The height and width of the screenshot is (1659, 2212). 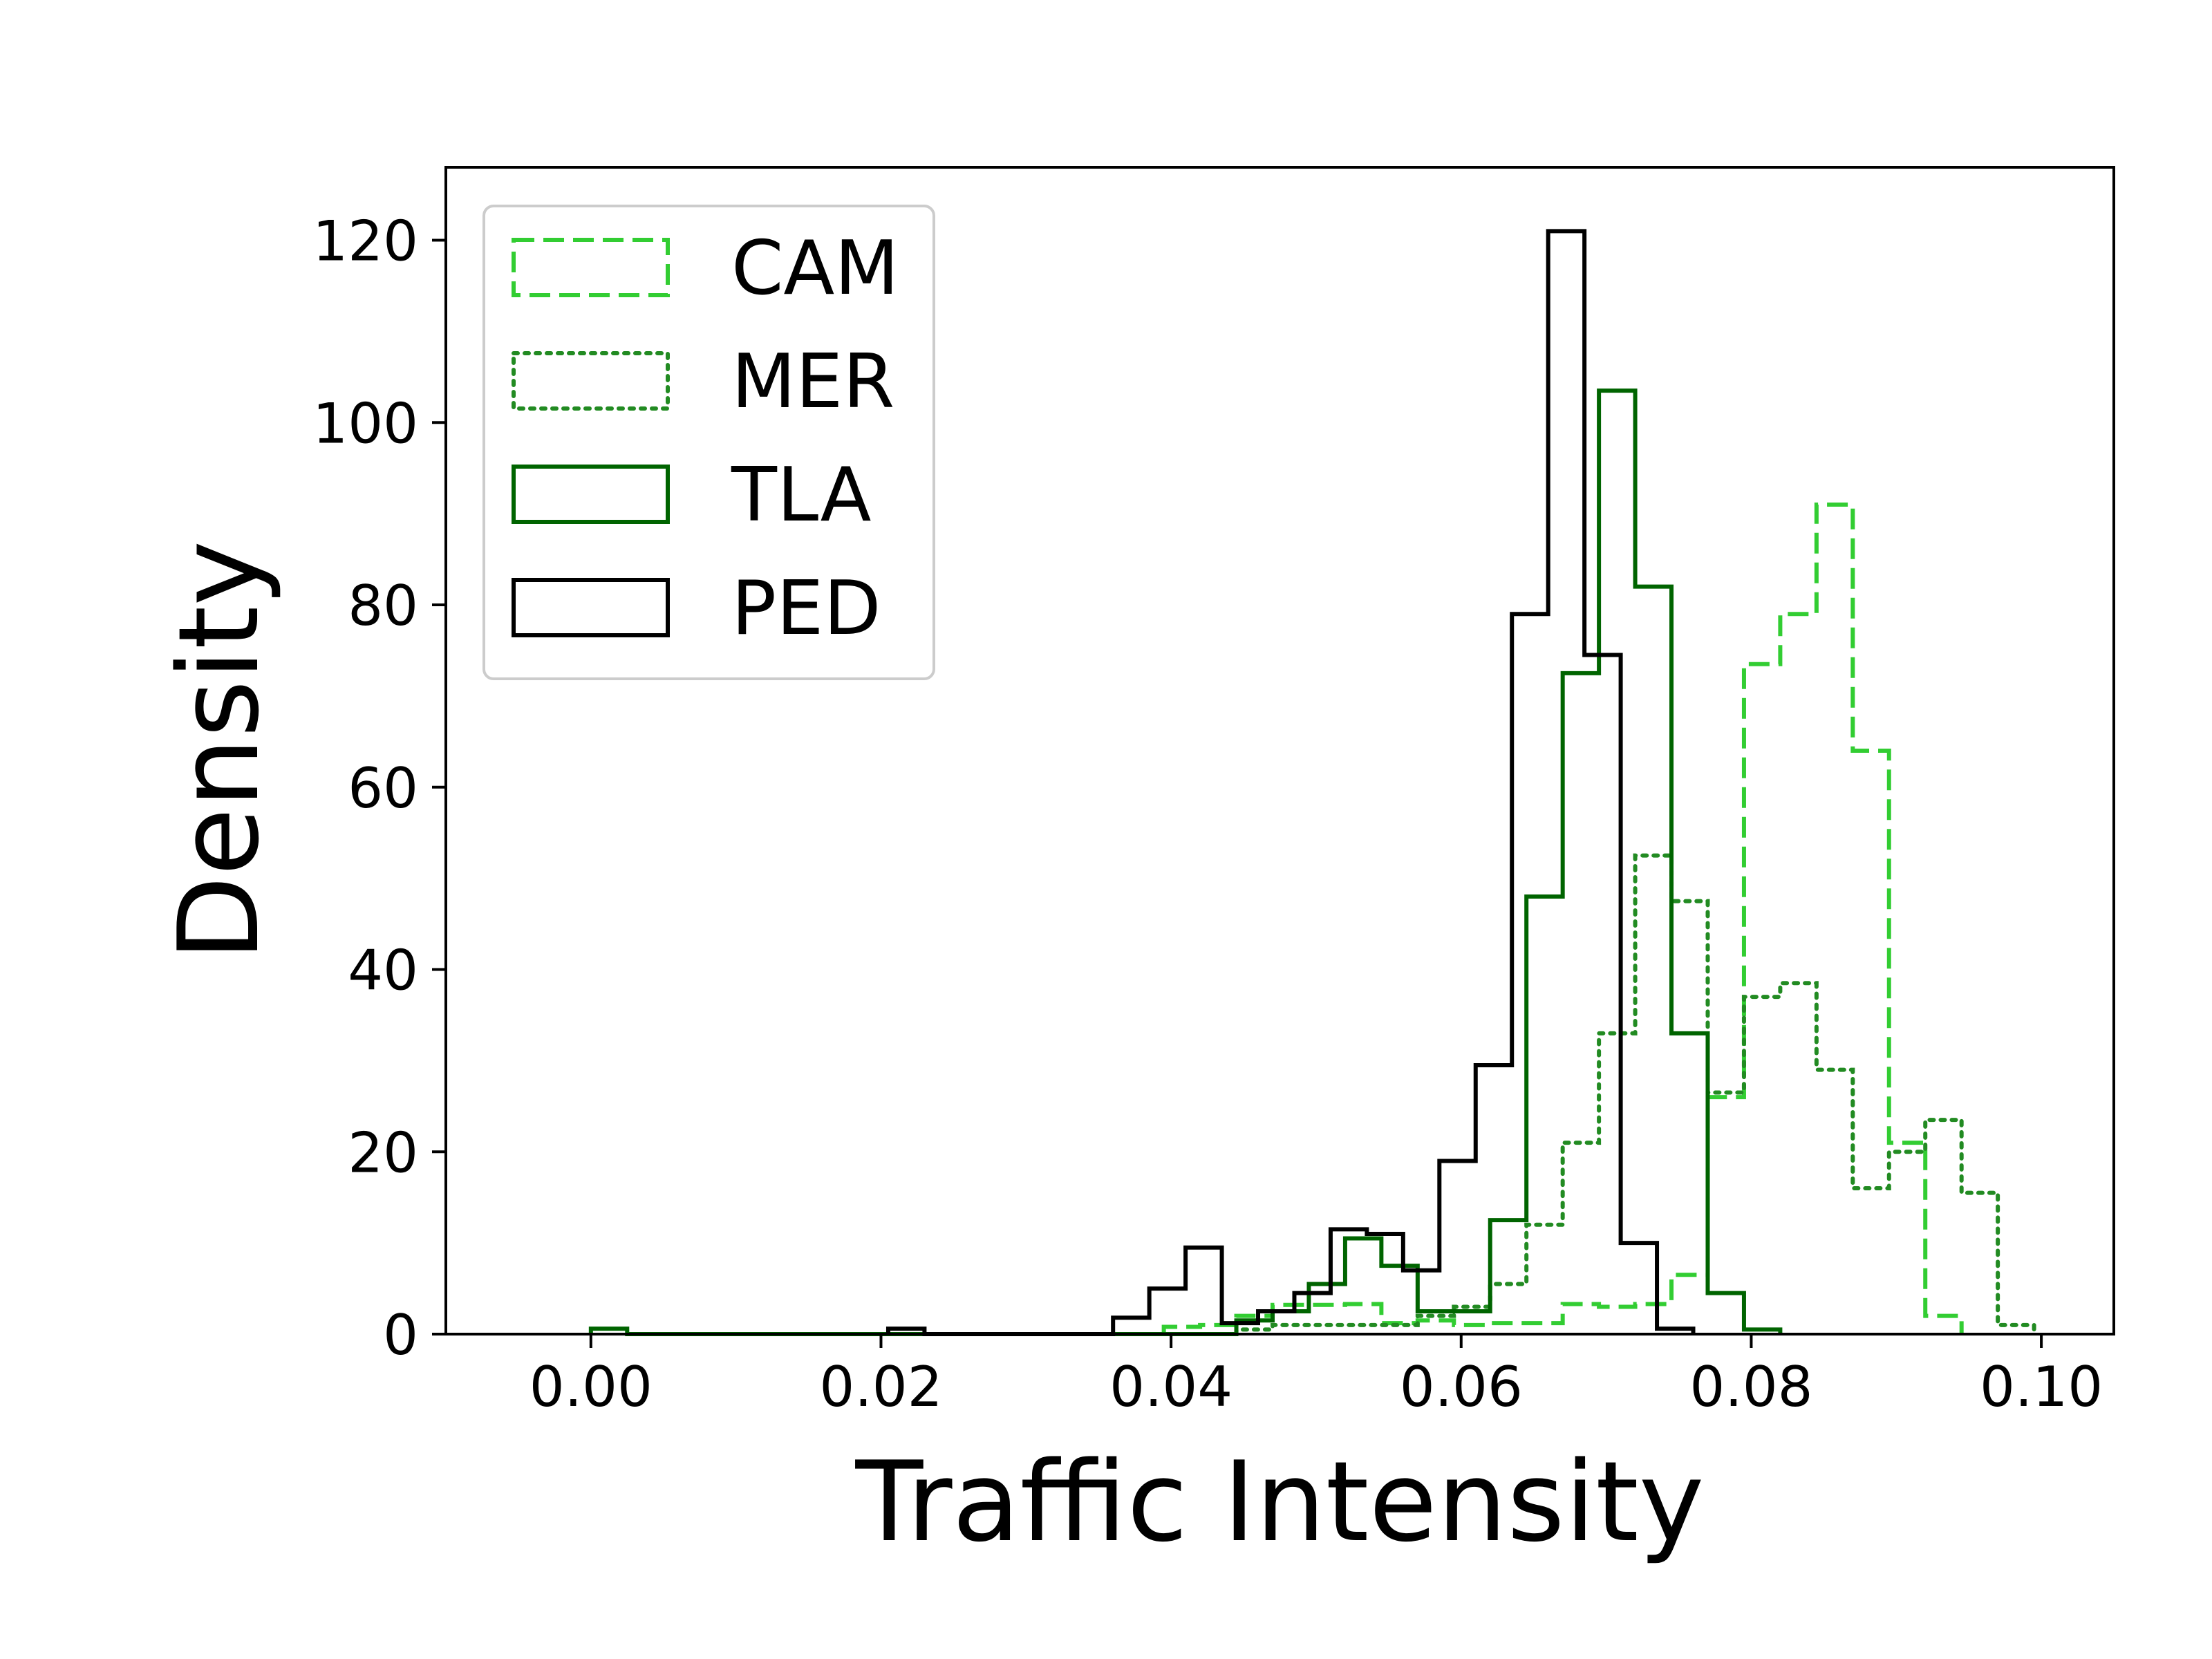 I want to click on legend-box, so click(x=709, y=442).